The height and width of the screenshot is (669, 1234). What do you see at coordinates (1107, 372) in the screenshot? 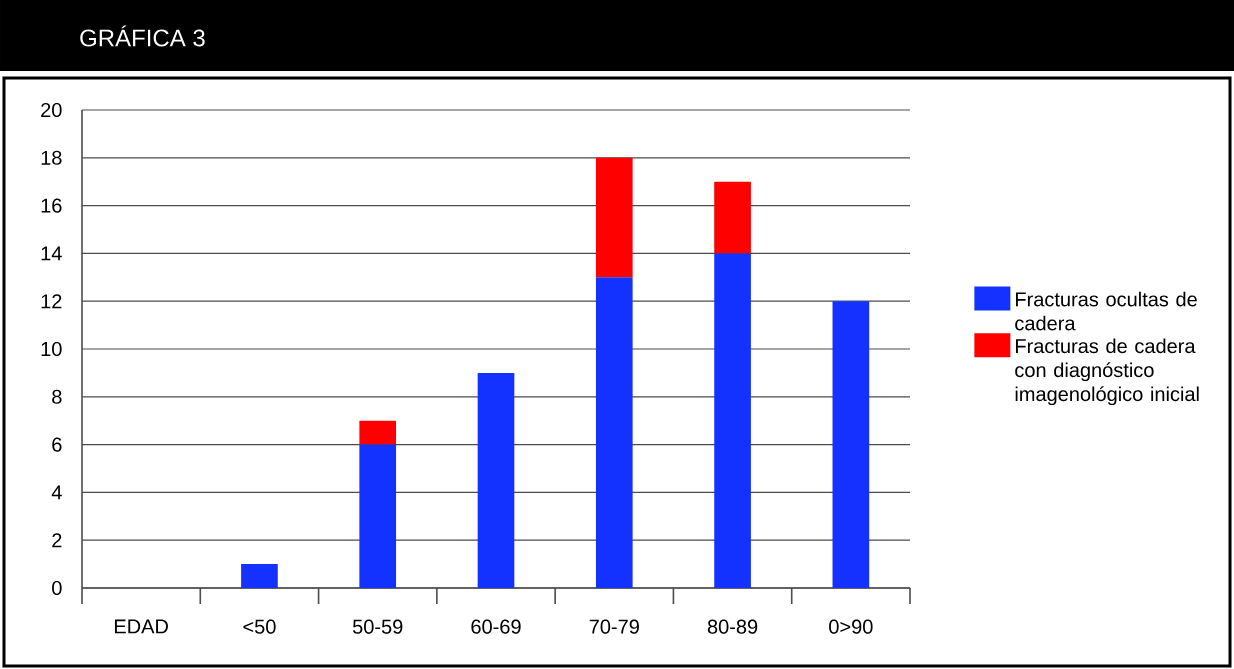
I see `legend-label: Fracturas de cadera con diagnóstico imagenológico inicial` at bounding box center [1107, 372].